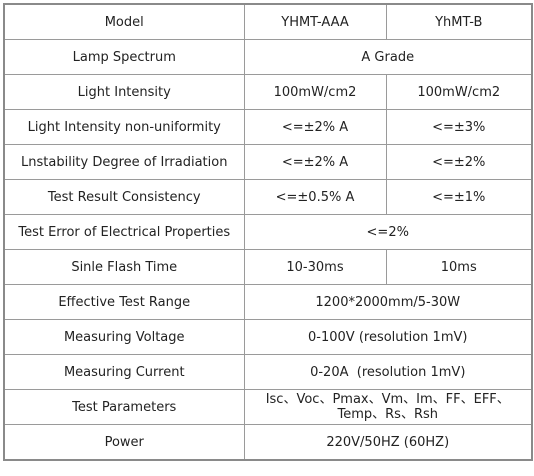 Image resolution: width=534 pixels, height=476 pixels. I want to click on cell-value: 1200*2000mm/5-30W, so click(388, 302).